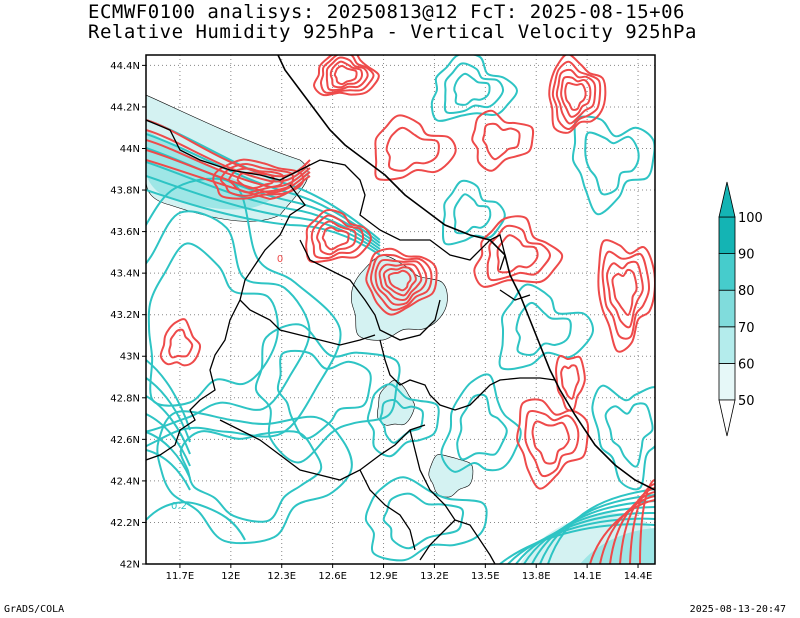 Image resolution: width=800 pixels, height=618 pixels. Describe the element at coordinates (125, 481) in the screenshot. I see `y-tick-label: 42.4N` at that location.